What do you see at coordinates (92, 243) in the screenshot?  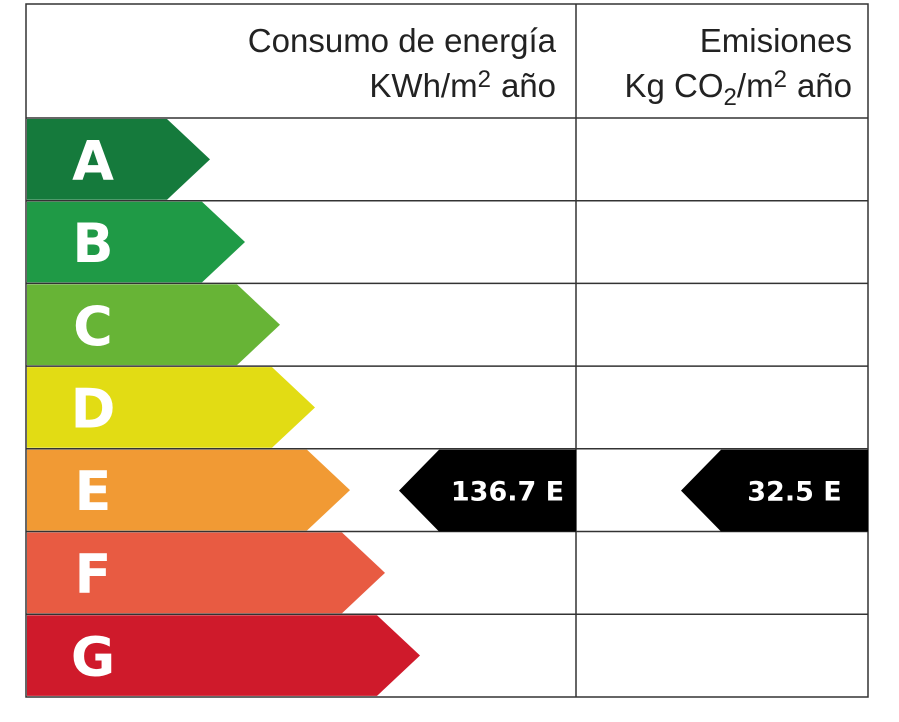 I see `rating-letter: B` at bounding box center [92, 243].